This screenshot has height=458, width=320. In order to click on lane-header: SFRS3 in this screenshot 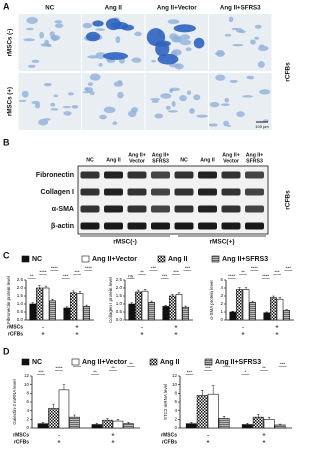, I will do `click(254, 161)`.